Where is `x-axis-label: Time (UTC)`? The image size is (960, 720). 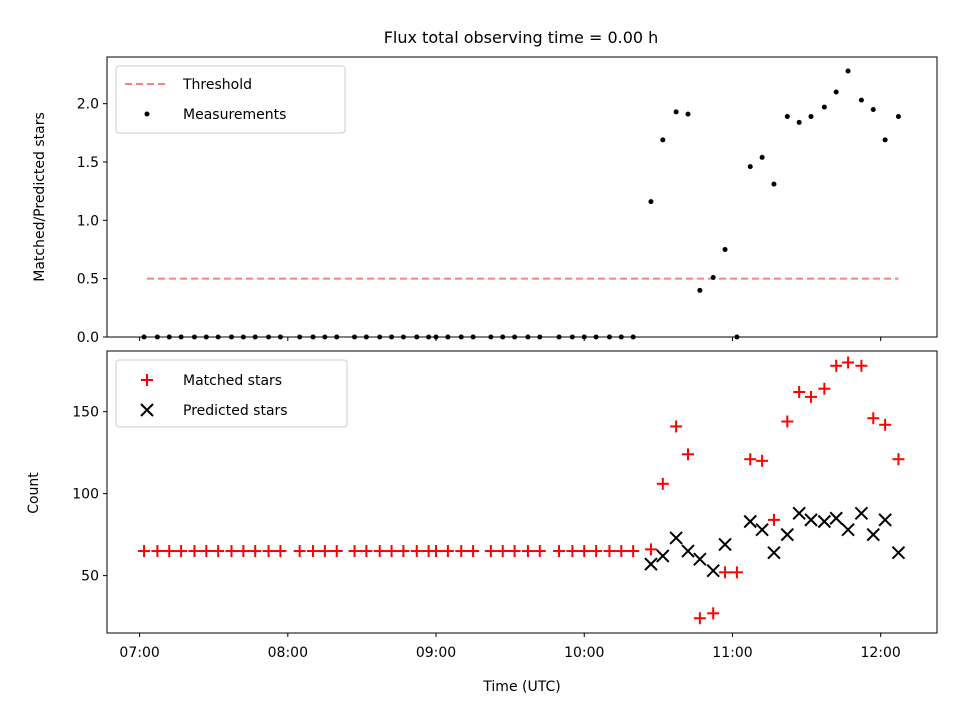
x-axis-label: Time (UTC) is located at coordinates (521, 687).